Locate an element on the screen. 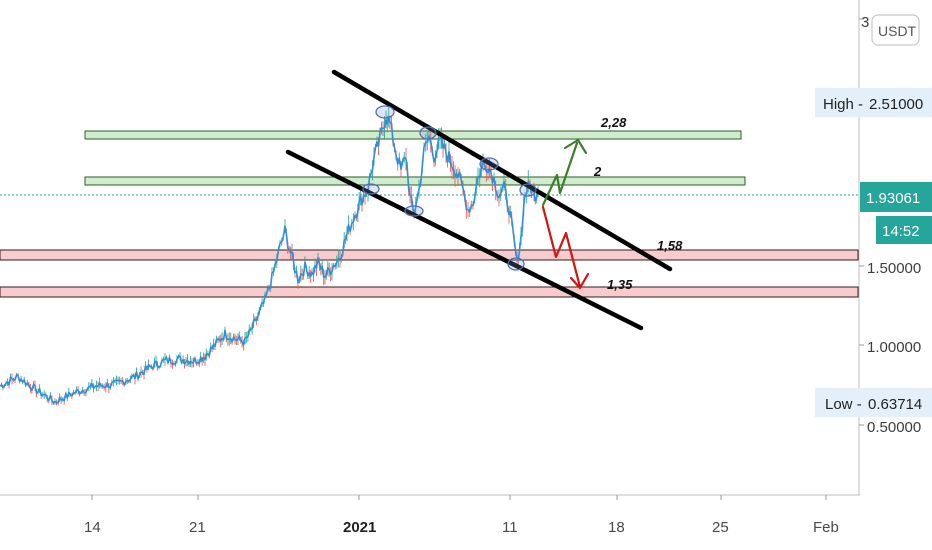 The width and height of the screenshot is (932, 550). bullish-arrow-path is located at coordinates (560, 174).